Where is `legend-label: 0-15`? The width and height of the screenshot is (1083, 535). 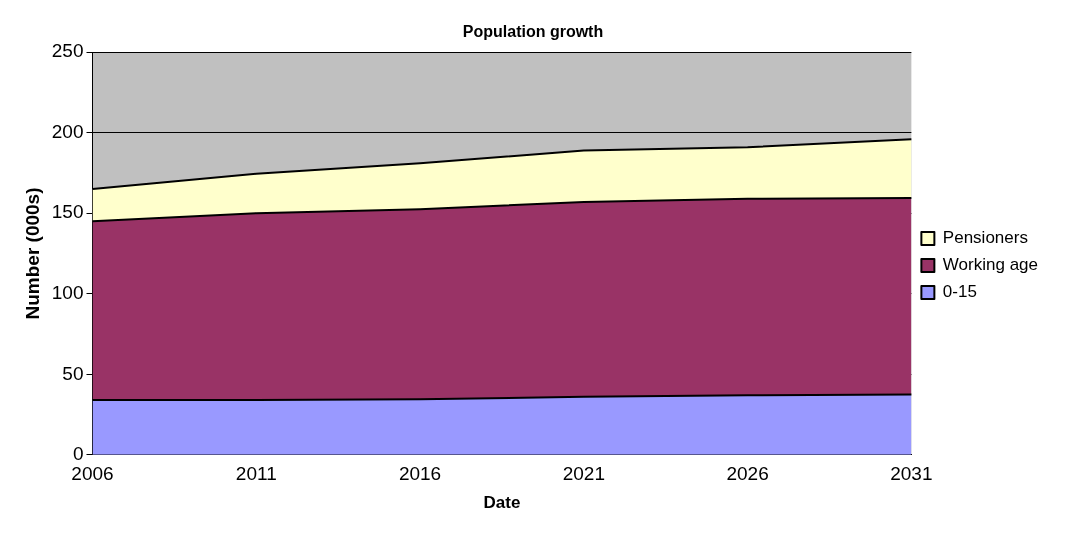
legend-label: 0-15 is located at coordinates (959, 292).